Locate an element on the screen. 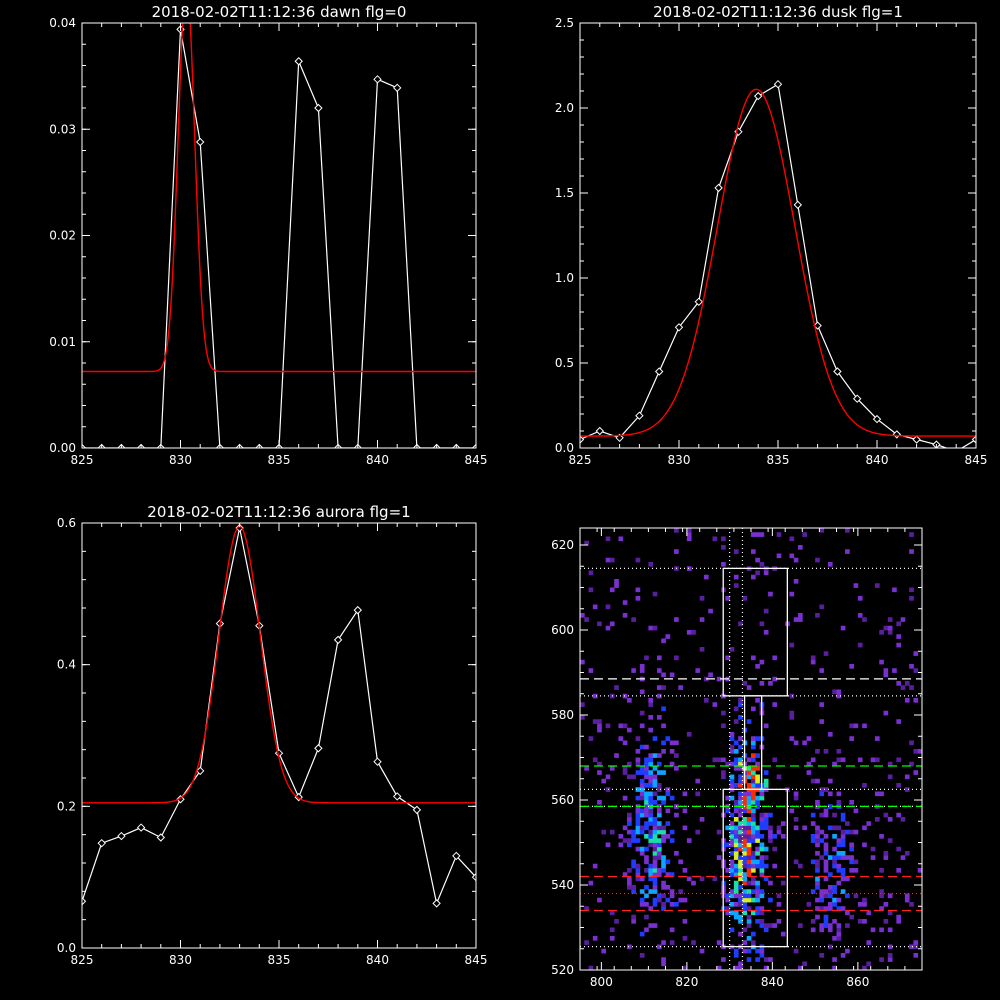 The height and width of the screenshot is (1000, 1000). y-tick-label: 0.0 is located at coordinates (66, 948).